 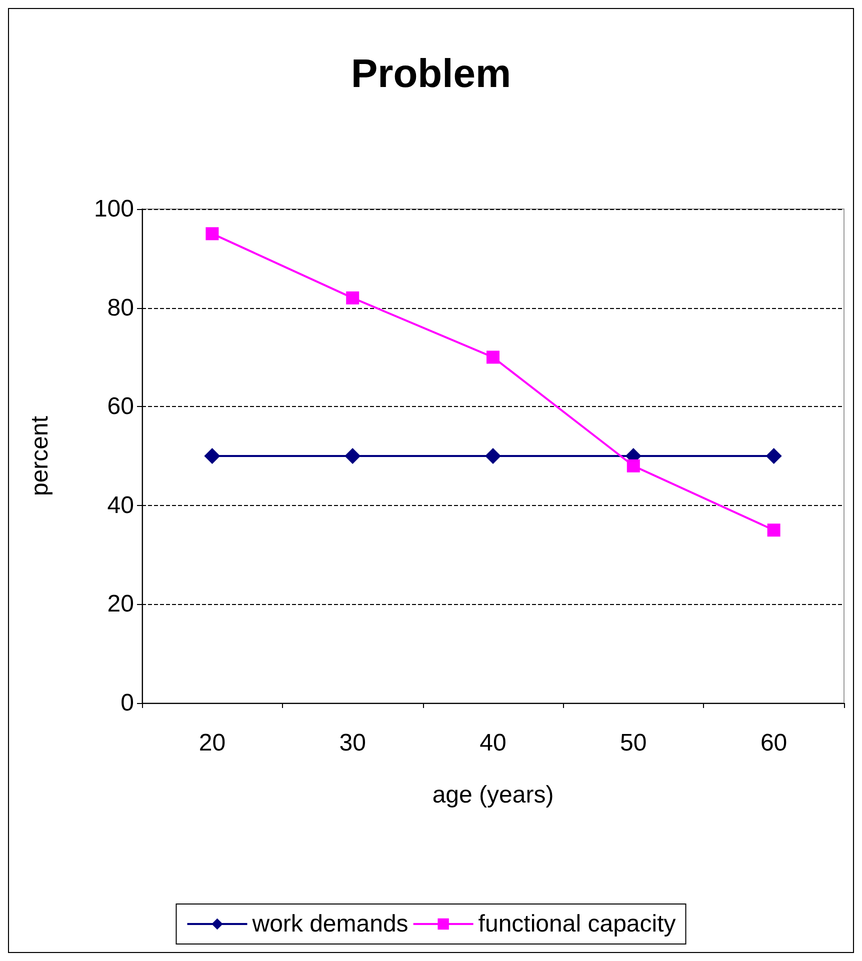 What do you see at coordinates (127, 703) in the screenshot?
I see `y-tick-label: 0` at bounding box center [127, 703].